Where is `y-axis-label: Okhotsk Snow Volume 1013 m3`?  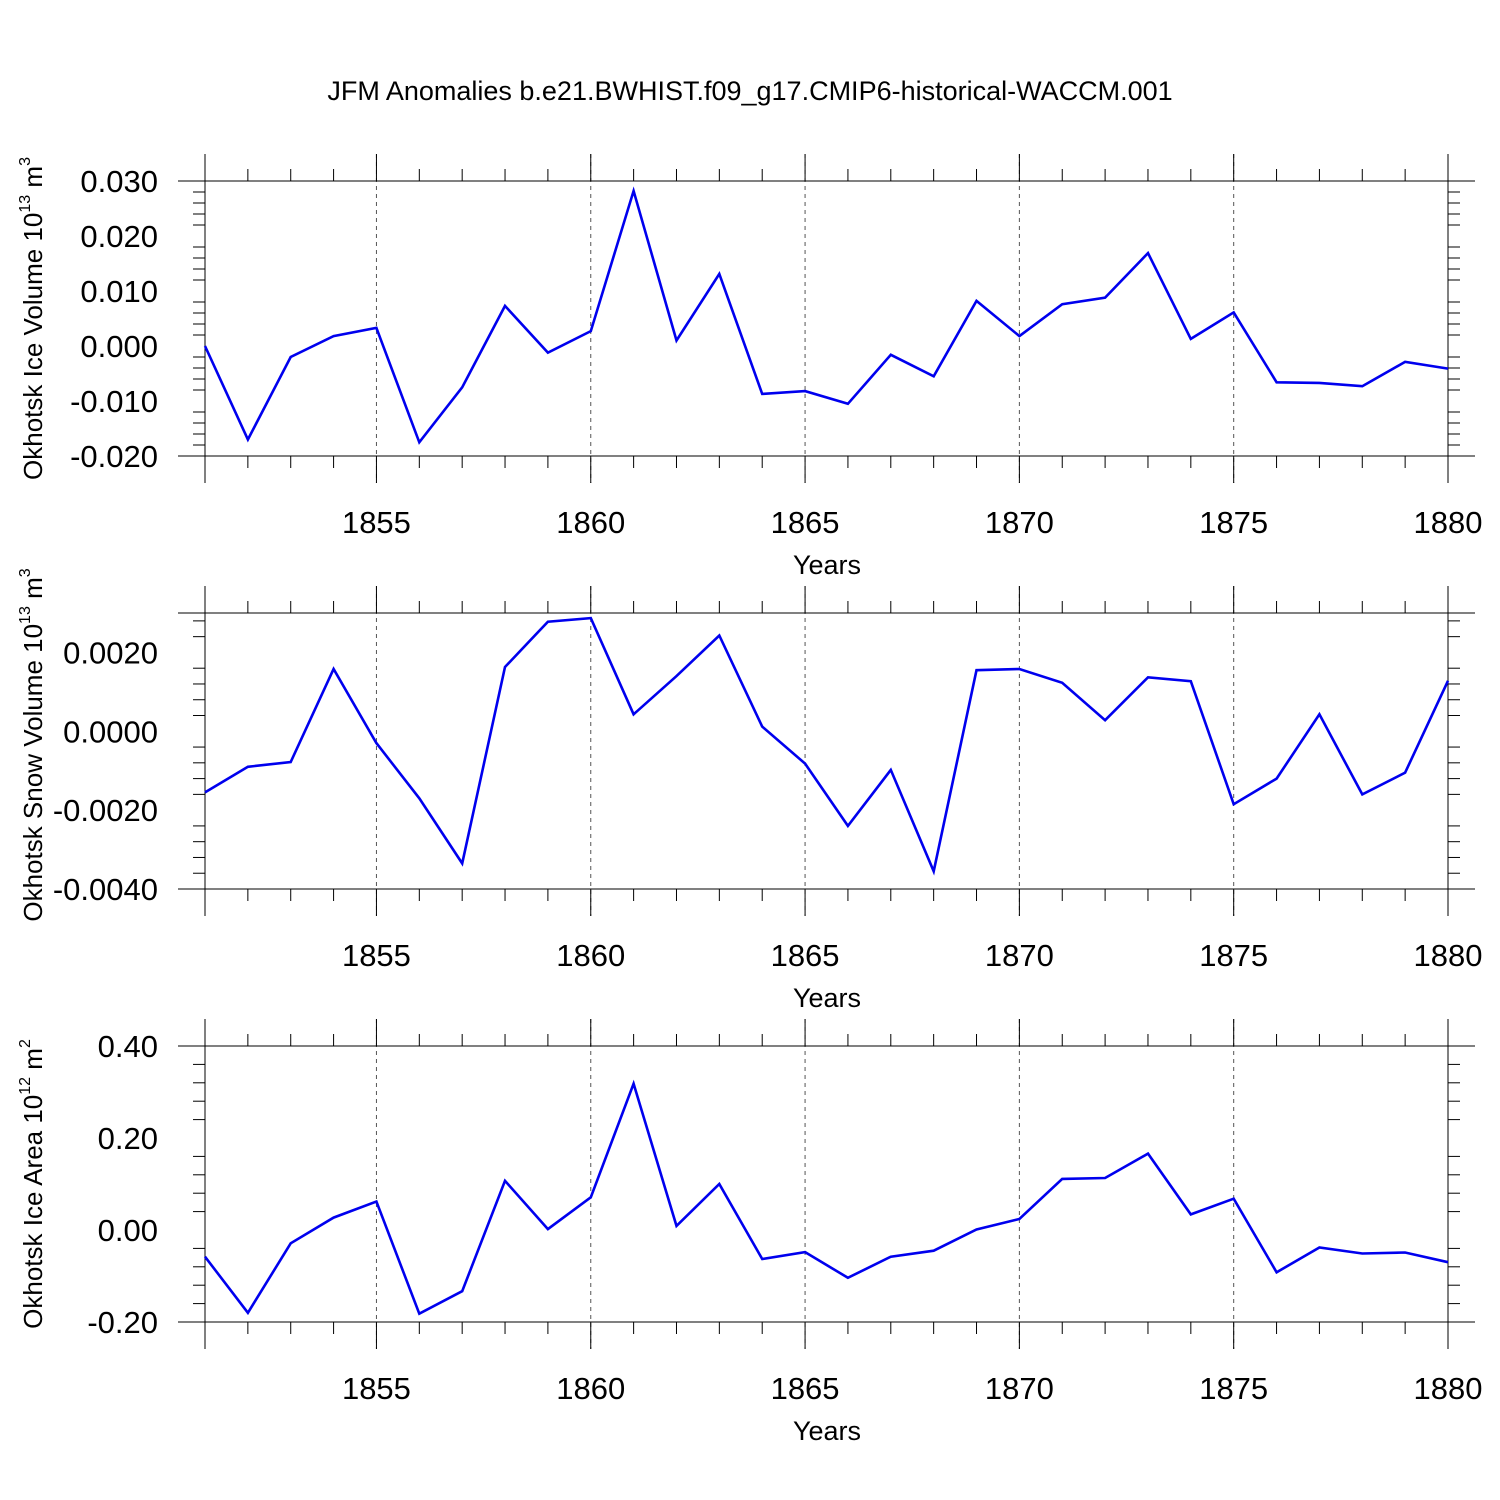 y-axis-label: Okhotsk Snow Volume 1013 m3 is located at coordinates (32, 744).